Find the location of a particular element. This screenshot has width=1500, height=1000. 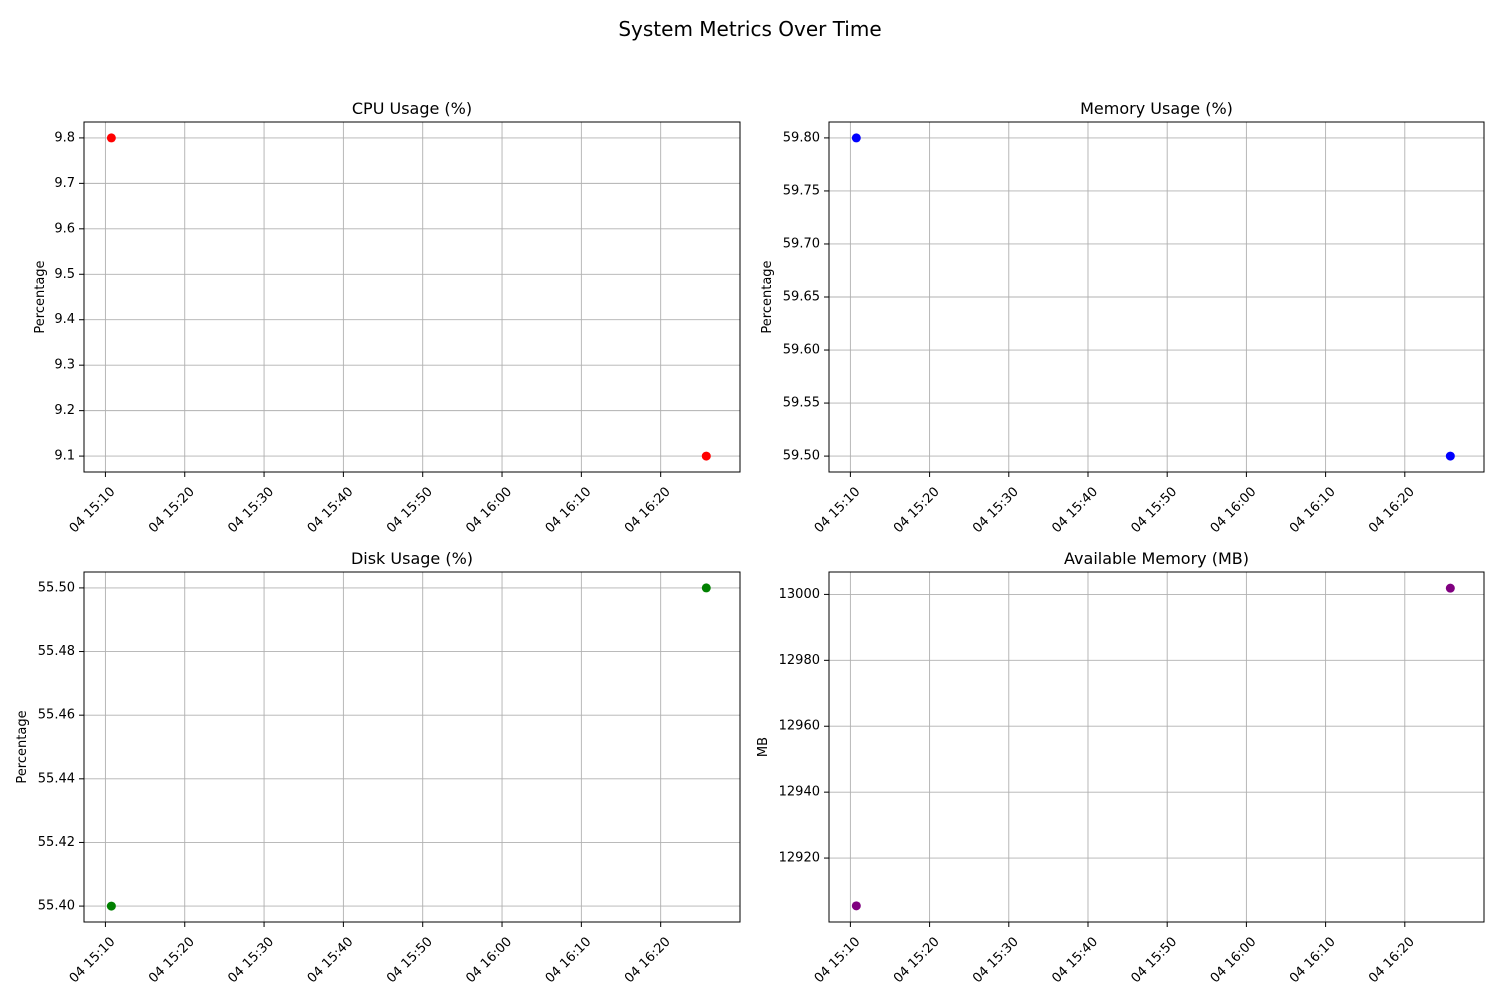

subplot-title: Available Memory (MB) is located at coordinates (1156, 558).